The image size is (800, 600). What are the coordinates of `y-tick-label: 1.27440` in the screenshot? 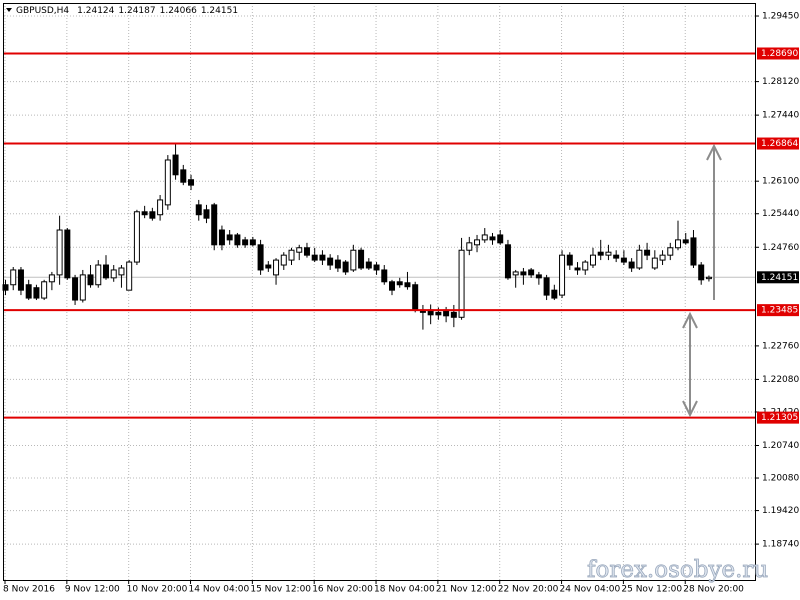 It's located at (780, 116).